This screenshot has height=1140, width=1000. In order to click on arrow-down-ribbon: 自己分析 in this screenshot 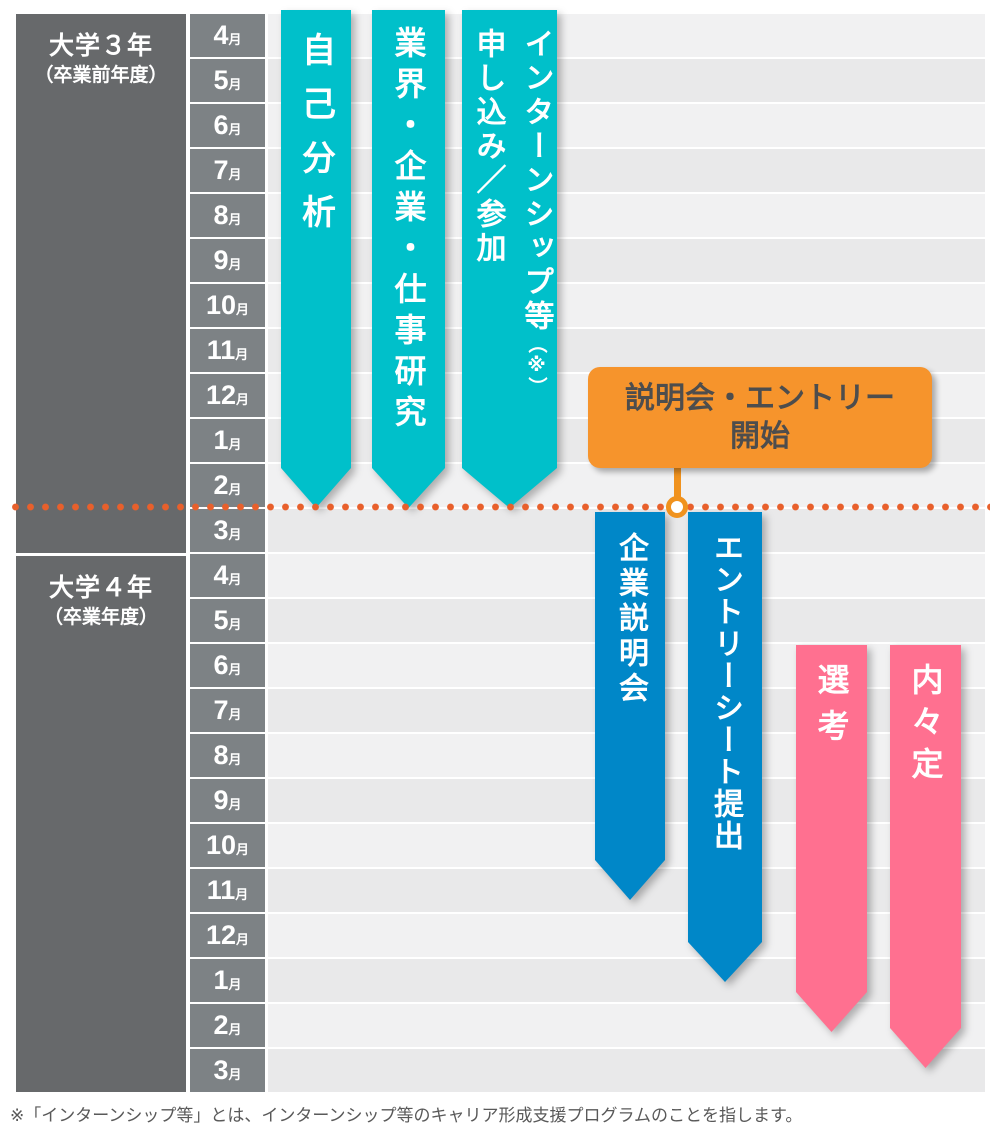, I will do `click(316, 259)`.